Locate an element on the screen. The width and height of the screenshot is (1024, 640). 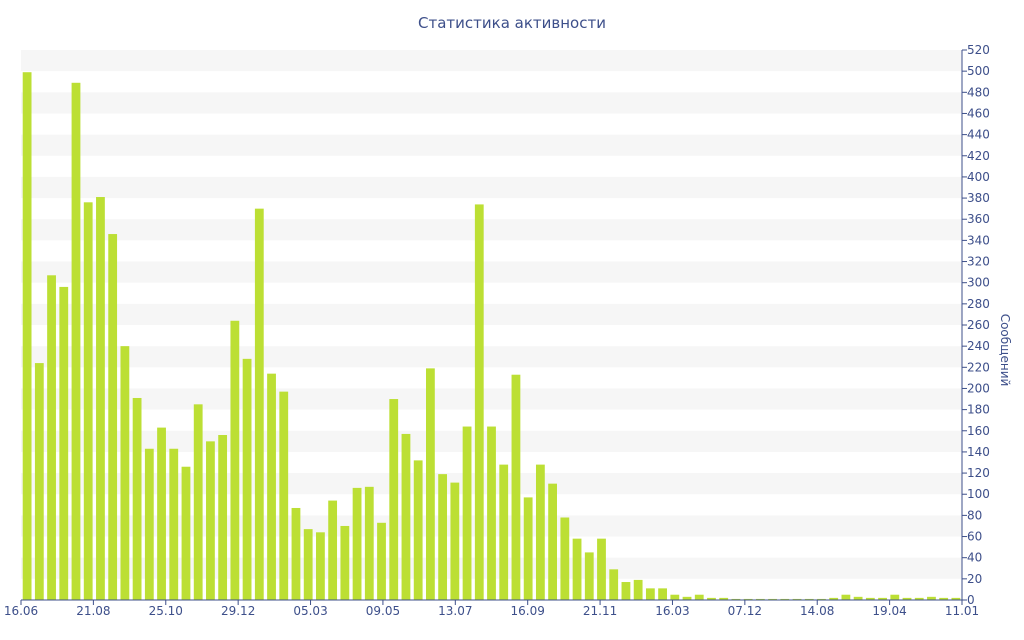
x-tick-label: 16.03 is located at coordinates (672, 611).